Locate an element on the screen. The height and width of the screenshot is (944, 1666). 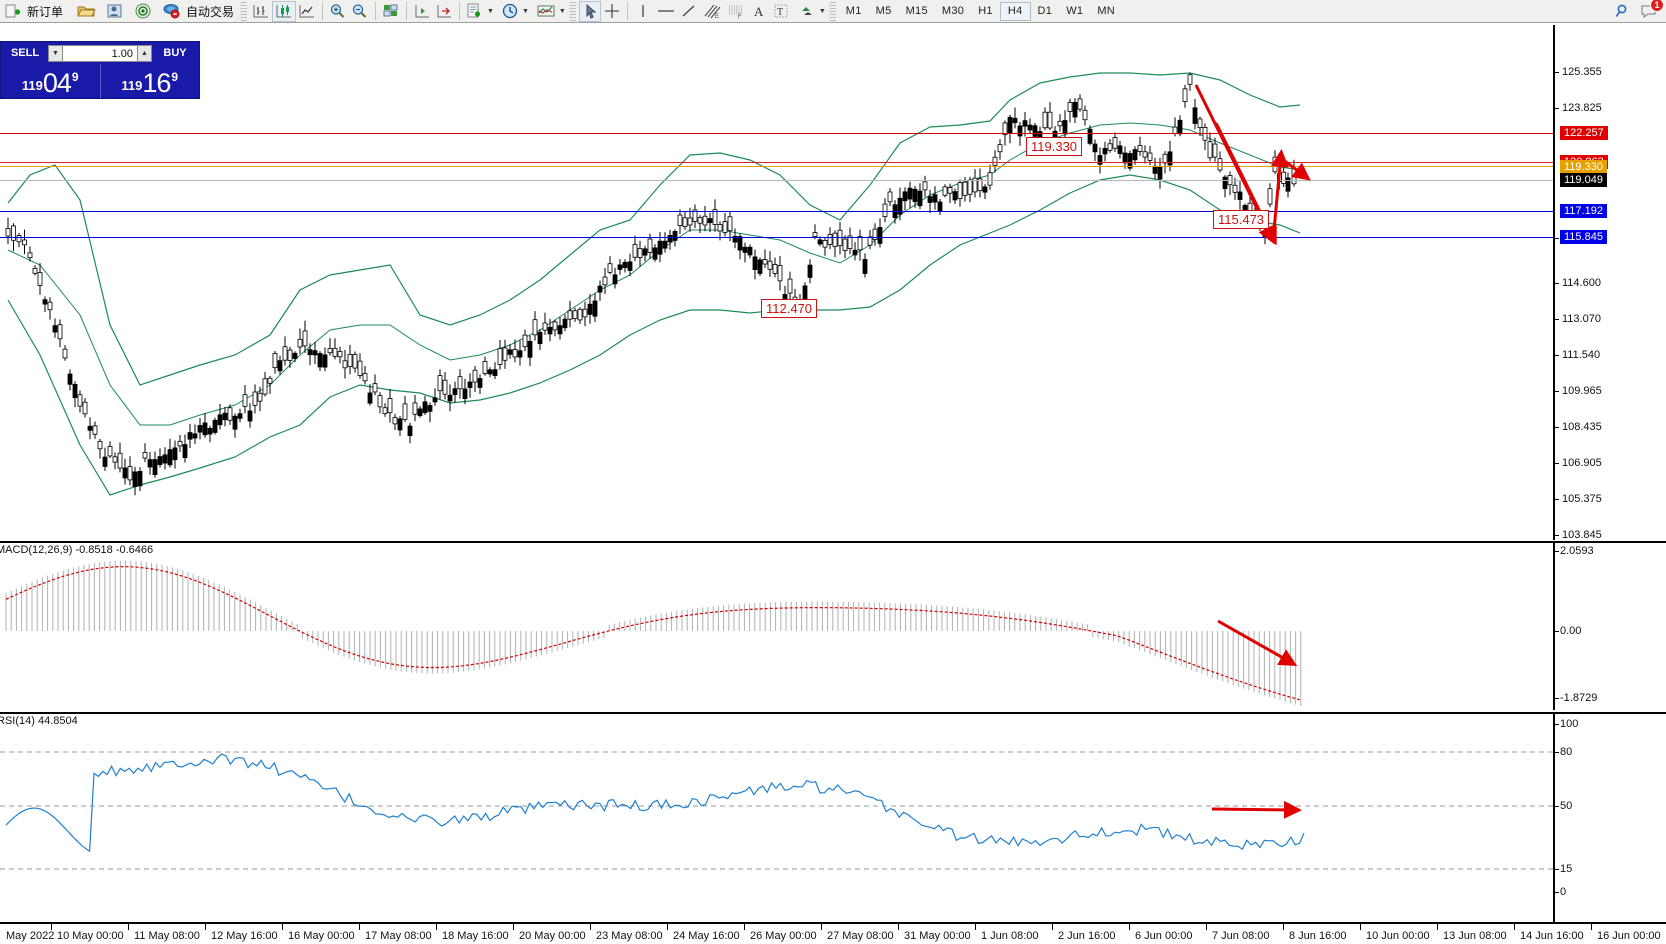
time-tick-label: 24 May 16:00 is located at coordinates (706, 936).